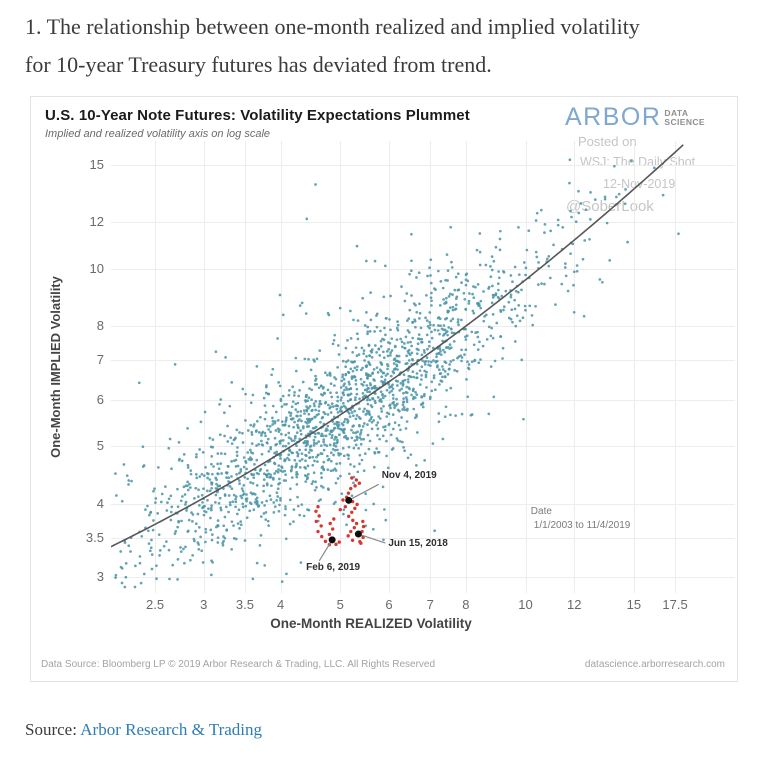 The width and height of the screenshot is (768, 768). What do you see at coordinates (654, 664) in the screenshot?
I see `footer-website: datascience.arborresearch.com` at bounding box center [654, 664].